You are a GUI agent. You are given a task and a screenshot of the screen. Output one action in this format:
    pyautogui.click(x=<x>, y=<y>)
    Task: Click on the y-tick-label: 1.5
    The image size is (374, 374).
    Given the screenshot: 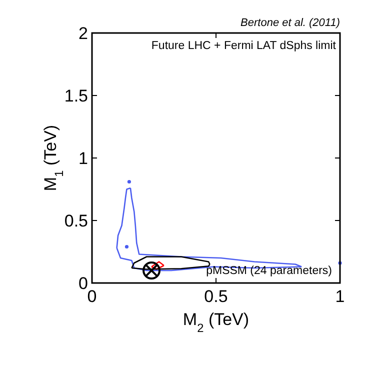 What is the action you would take?
    pyautogui.click(x=76, y=96)
    